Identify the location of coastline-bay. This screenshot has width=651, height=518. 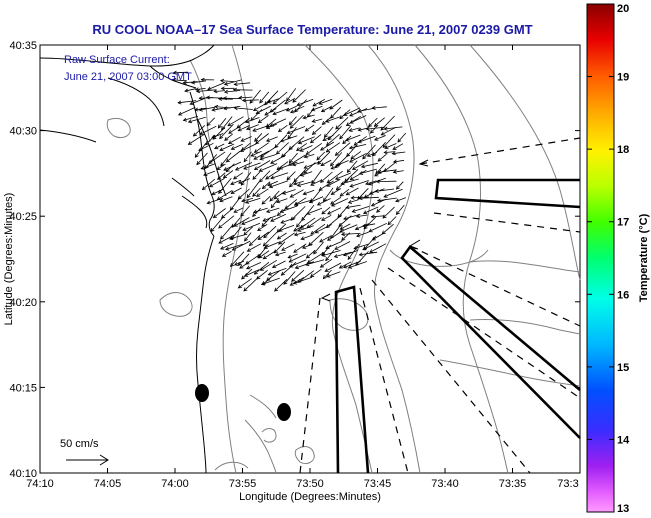
(173, 77).